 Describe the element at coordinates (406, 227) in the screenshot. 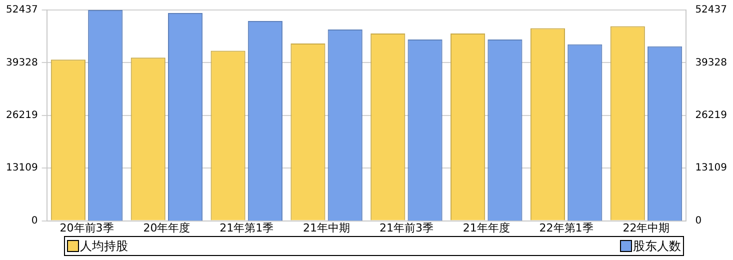

I see `x-tick-label: 21年前3季` at that location.